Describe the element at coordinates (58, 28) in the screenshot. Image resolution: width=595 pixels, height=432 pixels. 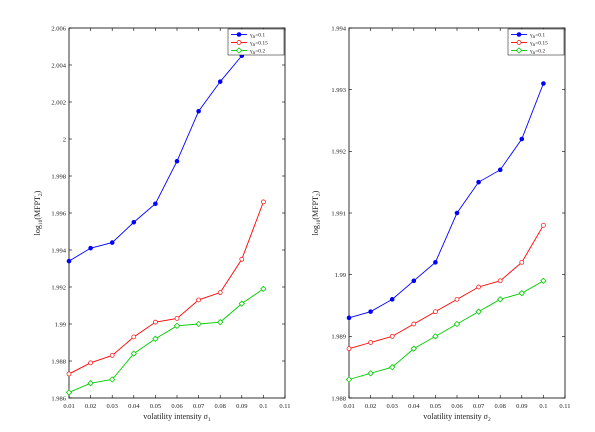
I see `y-tick-label: 2.006` at that location.